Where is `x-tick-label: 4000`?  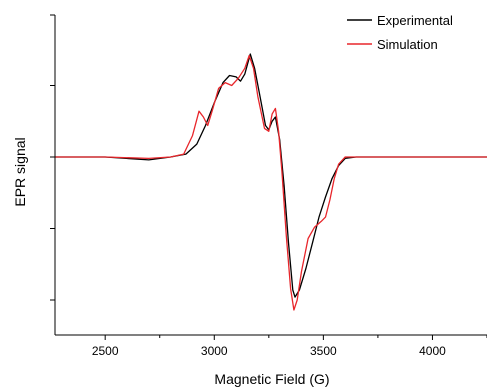 x-tick-label: 4000 is located at coordinates (432, 351).